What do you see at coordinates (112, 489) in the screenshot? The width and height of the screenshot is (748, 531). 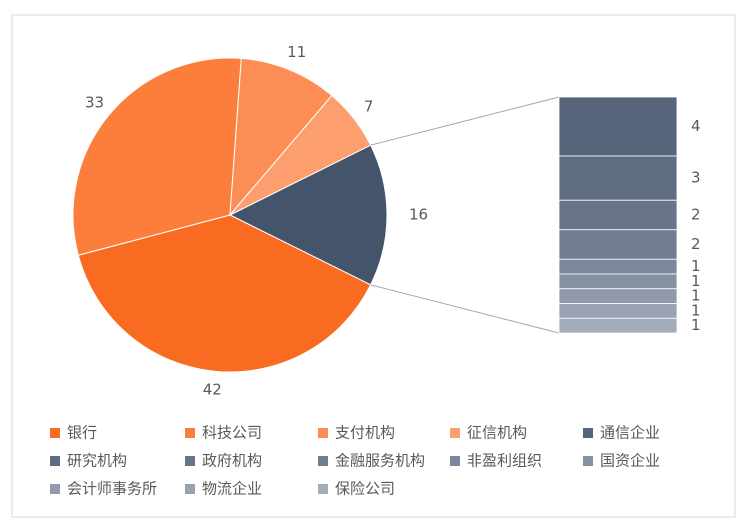 I see `legend-label: 会计师事务所` at bounding box center [112, 489].